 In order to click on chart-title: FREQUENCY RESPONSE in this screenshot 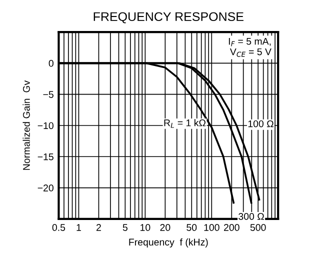, I will do `click(169, 18)`.